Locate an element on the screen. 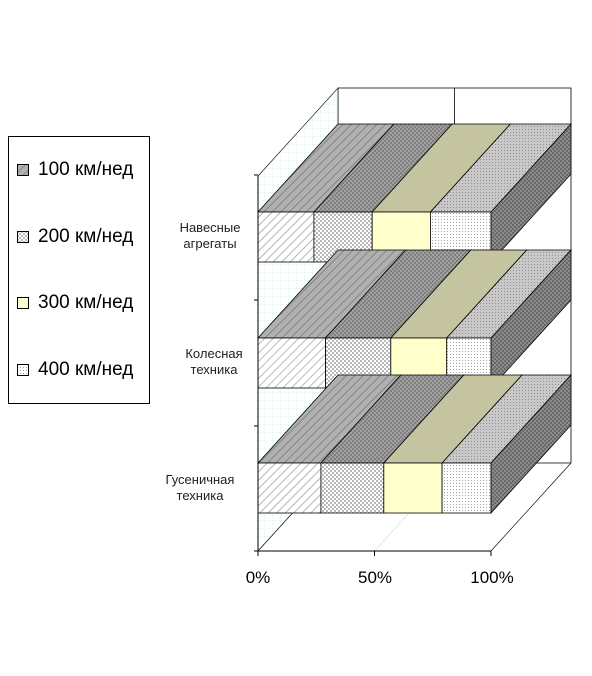 This screenshot has width=592, height=676. category-label-line: Колесная is located at coordinates (214, 353).